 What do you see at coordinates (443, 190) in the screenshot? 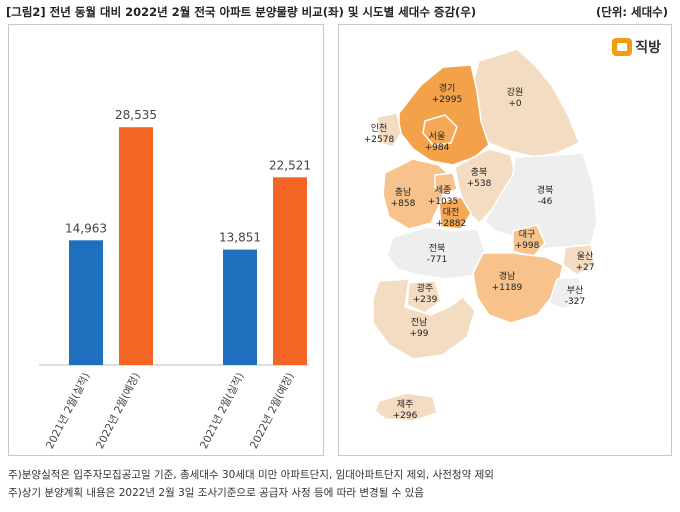
I see `region-name-label: 세종` at bounding box center [443, 190].